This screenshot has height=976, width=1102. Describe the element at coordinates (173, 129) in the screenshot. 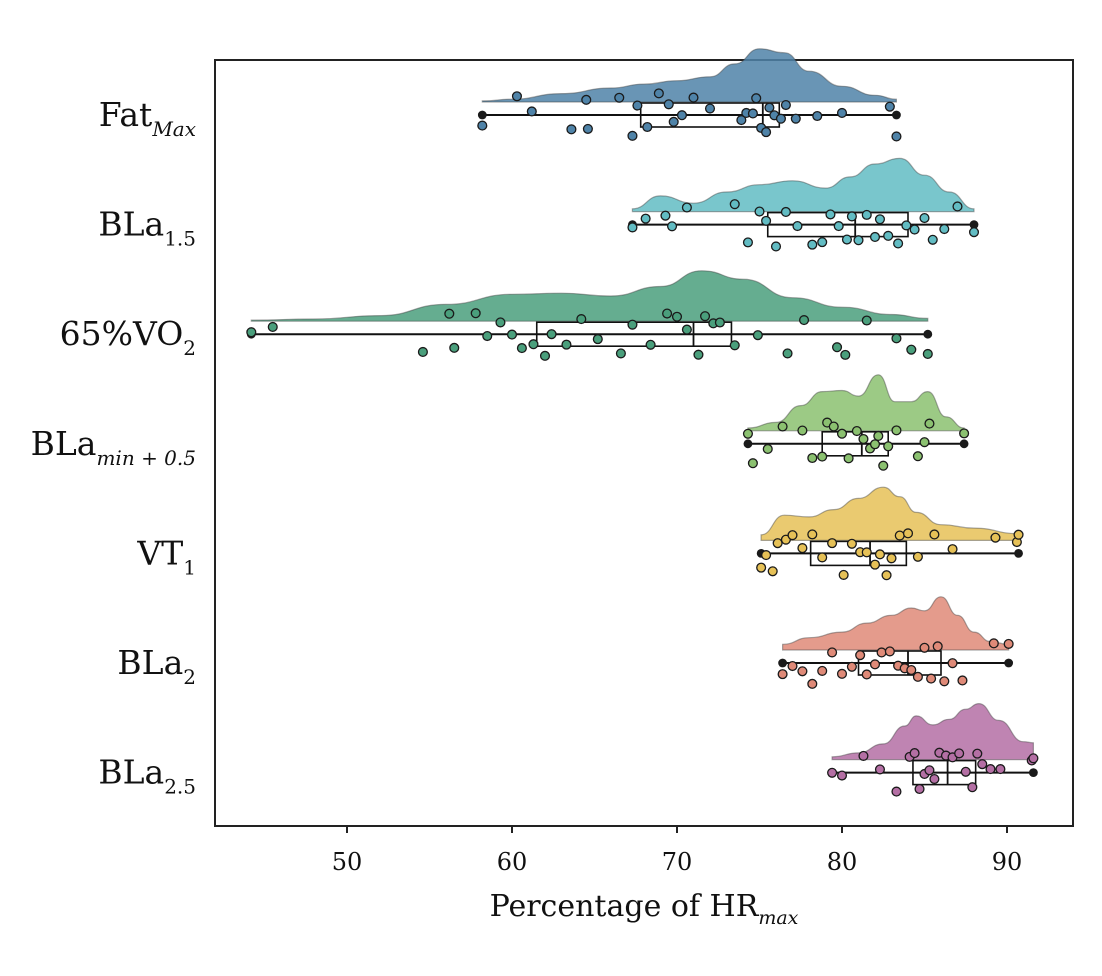

I see `category-label-sub: Max` at that location.